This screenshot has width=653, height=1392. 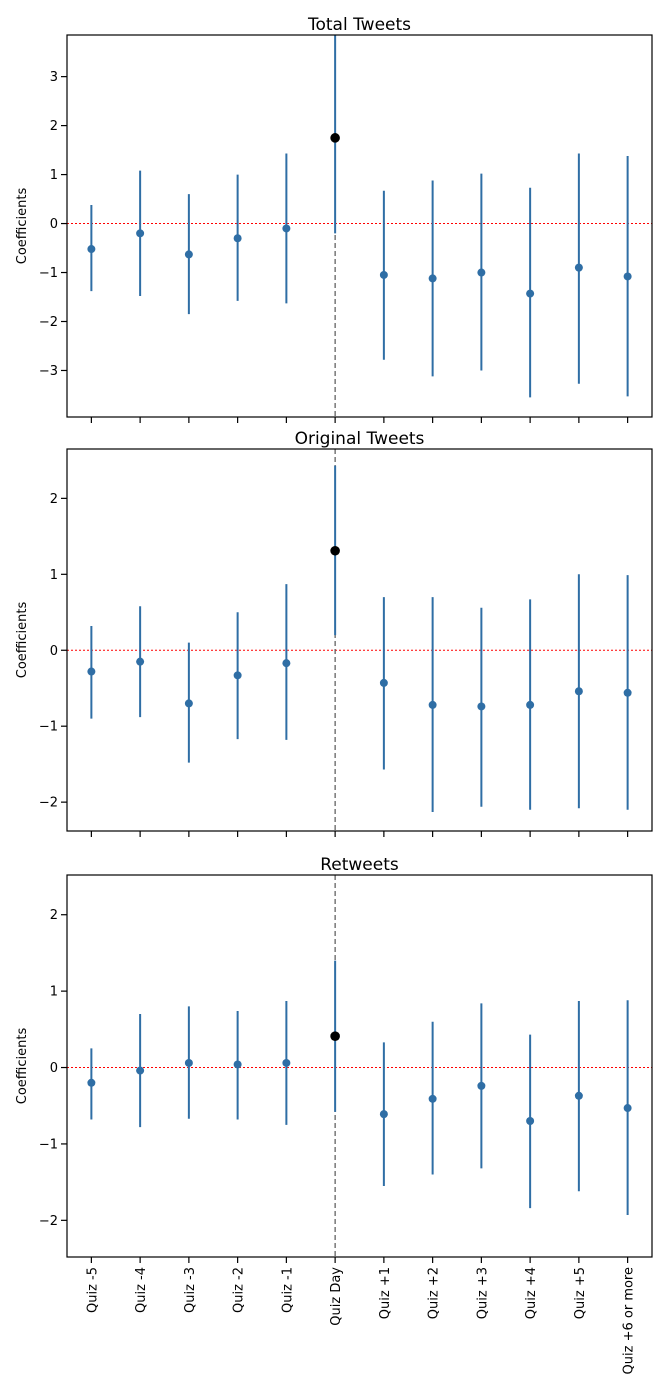 What do you see at coordinates (385, 1293) in the screenshot?
I see `x-tick-label-7: Quiz +1` at bounding box center [385, 1293].